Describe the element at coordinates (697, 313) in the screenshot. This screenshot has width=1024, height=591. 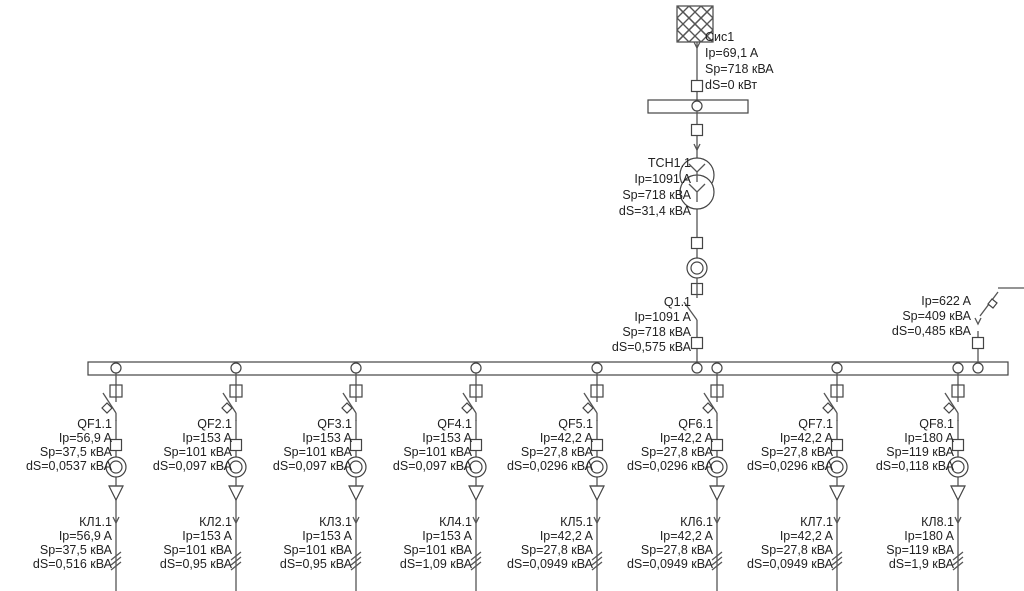
I see `switch-gap` at that location.